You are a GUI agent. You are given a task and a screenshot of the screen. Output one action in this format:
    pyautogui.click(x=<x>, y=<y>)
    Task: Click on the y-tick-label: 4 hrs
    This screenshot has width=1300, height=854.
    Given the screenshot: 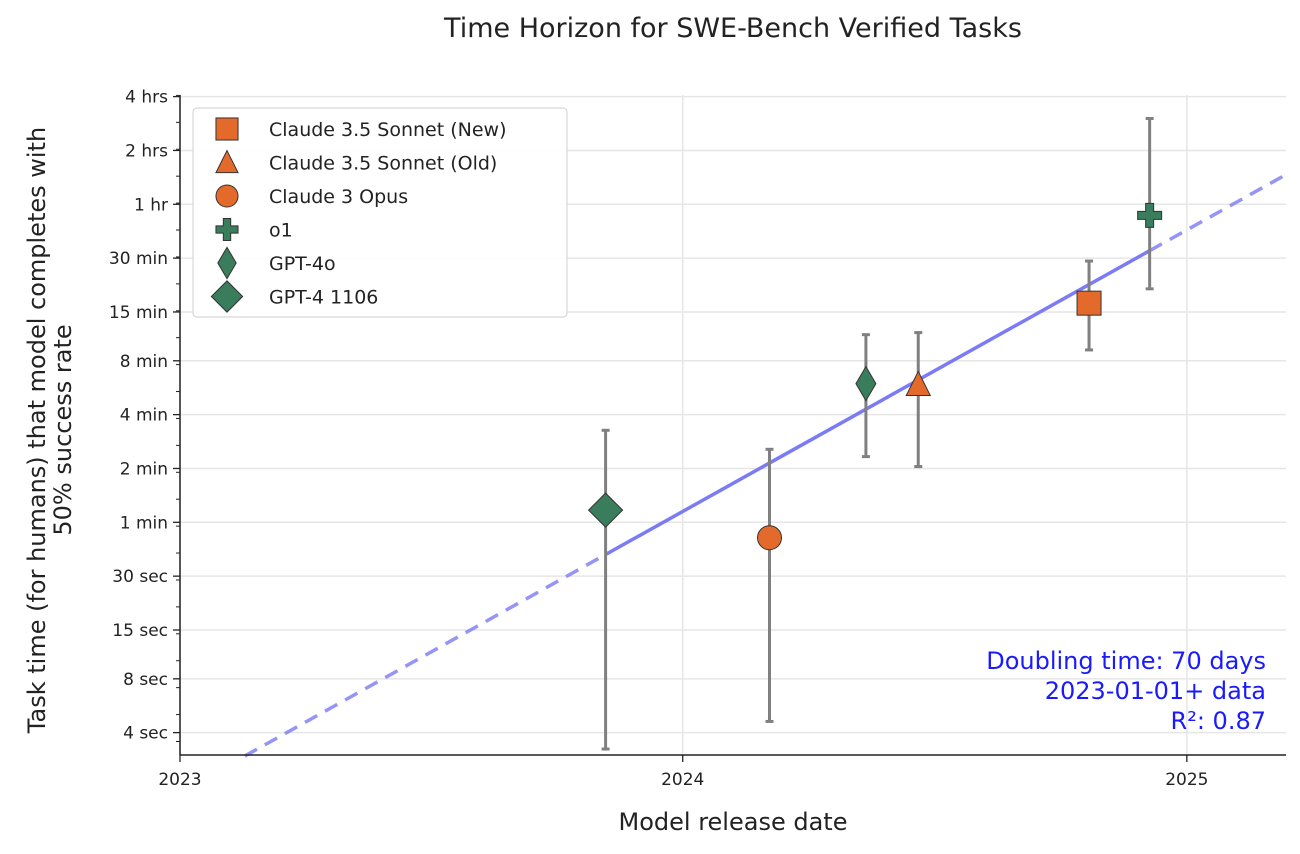 What is the action you would take?
    pyautogui.click(x=146, y=98)
    